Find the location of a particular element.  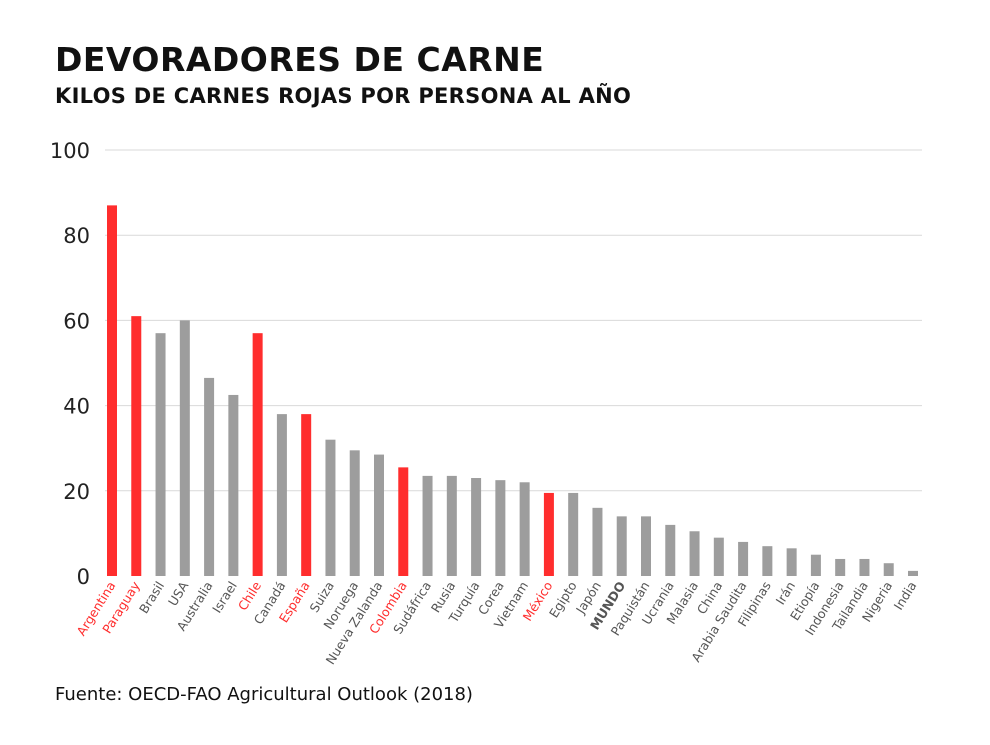

bar-paquistán is located at coordinates (646, 546).